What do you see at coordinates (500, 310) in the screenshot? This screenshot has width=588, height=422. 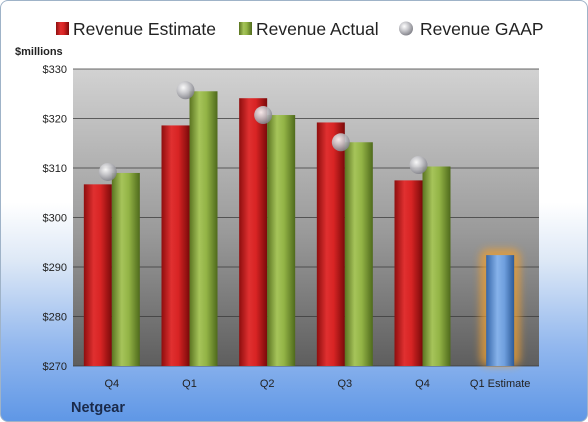 I see `revenue-estimate-q1-bar` at bounding box center [500, 310].